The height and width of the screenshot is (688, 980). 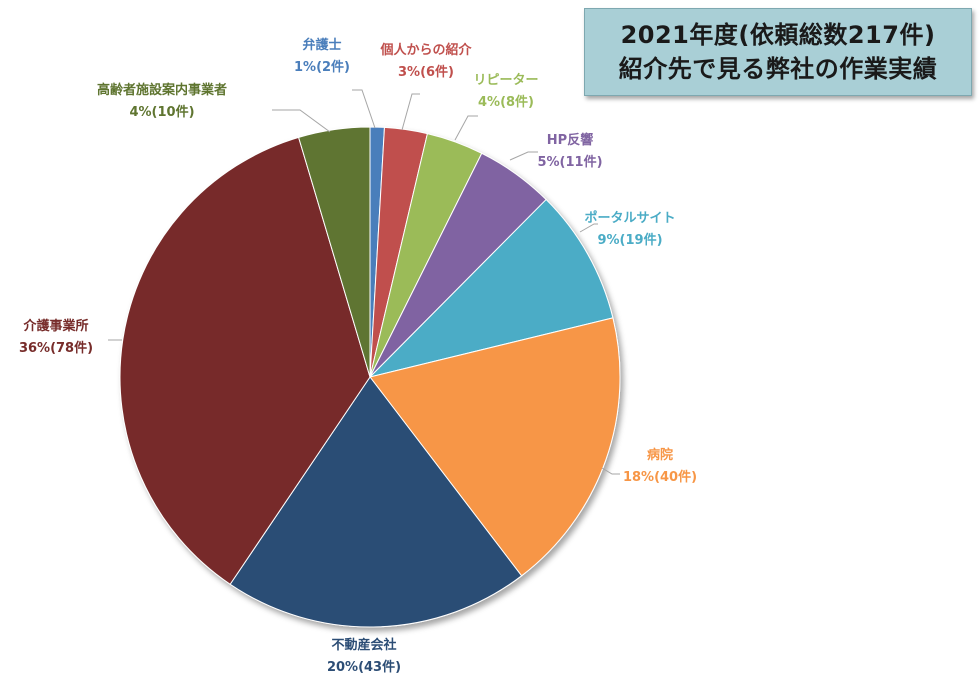 What do you see at coordinates (778, 69) in the screenshot?
I see `chart-title-line-2: 紹介先で見る弊社の作業実績` at bounding box center [778, 69].